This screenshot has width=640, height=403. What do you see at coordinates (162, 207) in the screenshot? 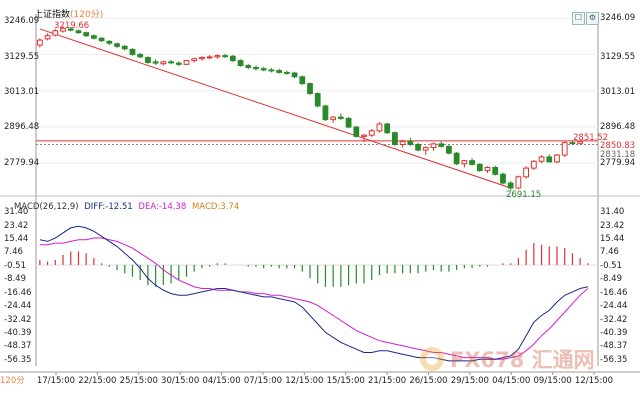
I see `macd-legend-dea: DEA:-14.38` at bounding box center [162, 207].